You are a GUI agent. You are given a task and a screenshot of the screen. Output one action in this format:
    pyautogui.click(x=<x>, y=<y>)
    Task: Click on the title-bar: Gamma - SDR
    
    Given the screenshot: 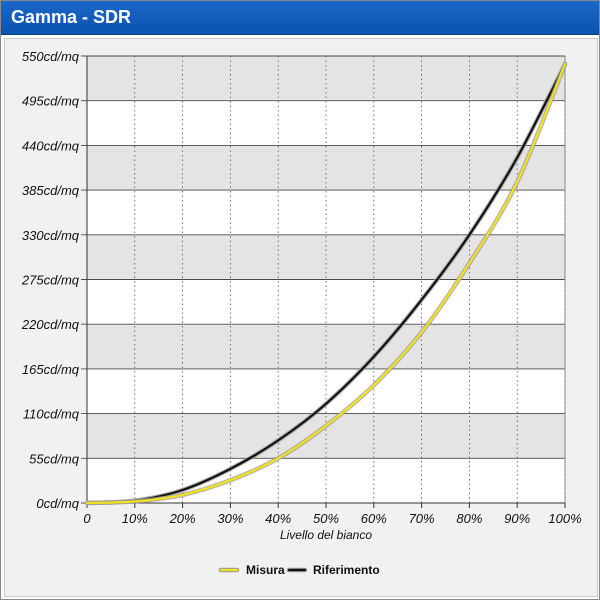 What is the action you would take?
    pyautogui.click(x=300, y=18)
    